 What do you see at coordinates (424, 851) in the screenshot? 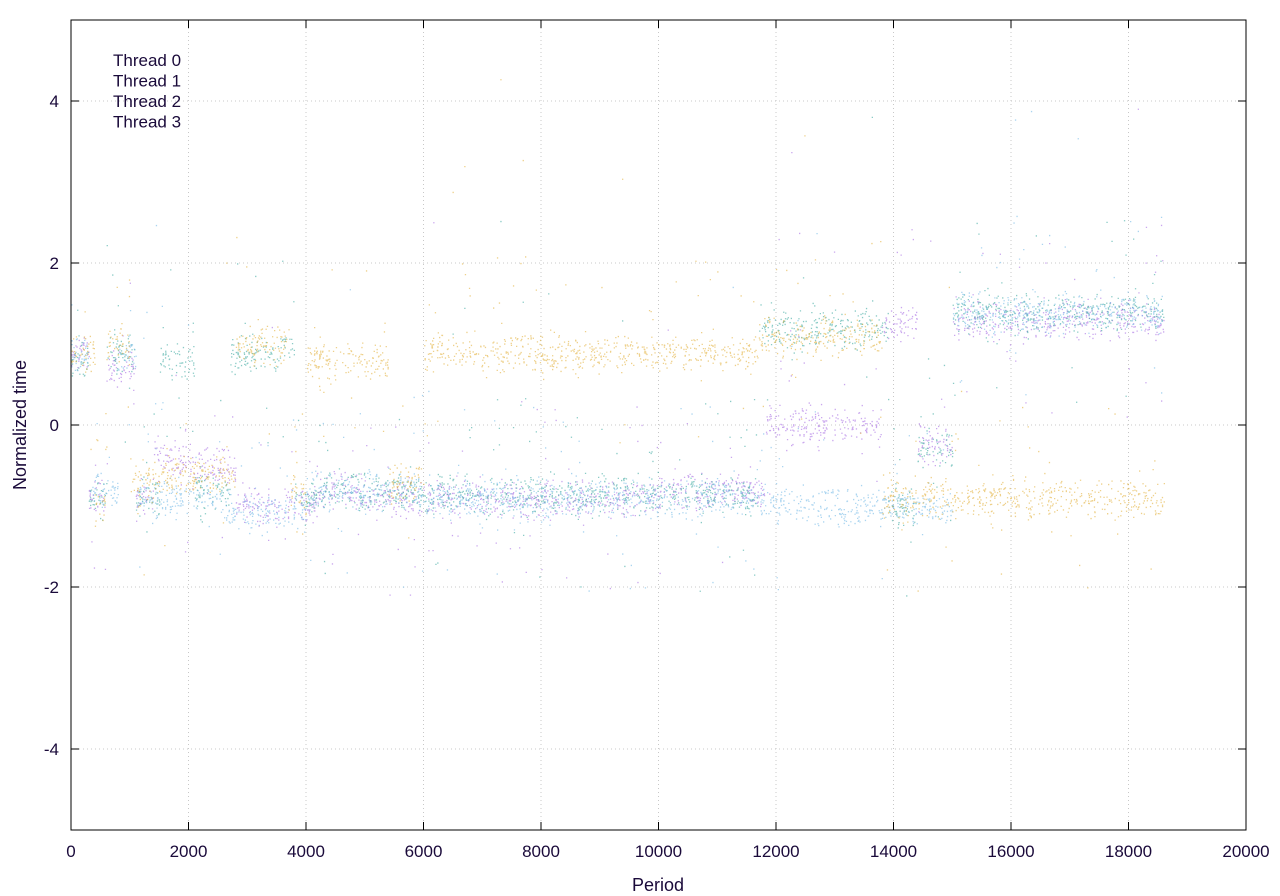
I see `x-tick-label: 6000` at bounding box center [424, 851].